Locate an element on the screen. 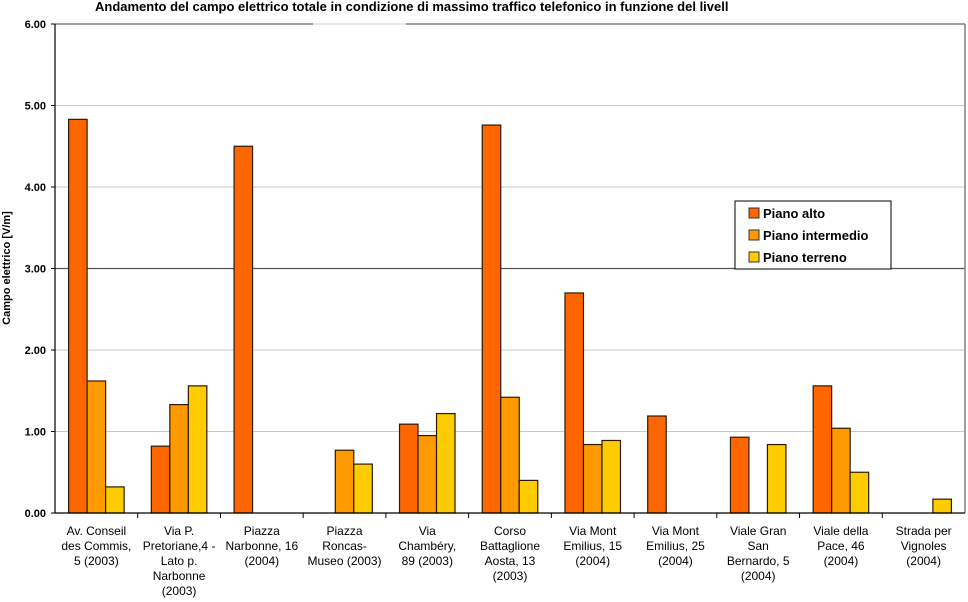 Image resolution: width=968 pixels, height=602 pixels. y-tick-label: 0.00 is located at coordinates (35, 514).